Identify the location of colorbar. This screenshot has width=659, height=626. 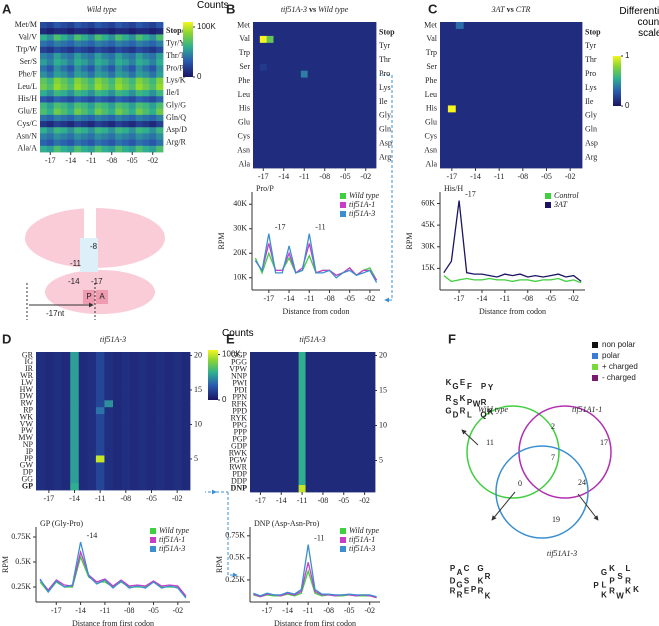
(188, 49).